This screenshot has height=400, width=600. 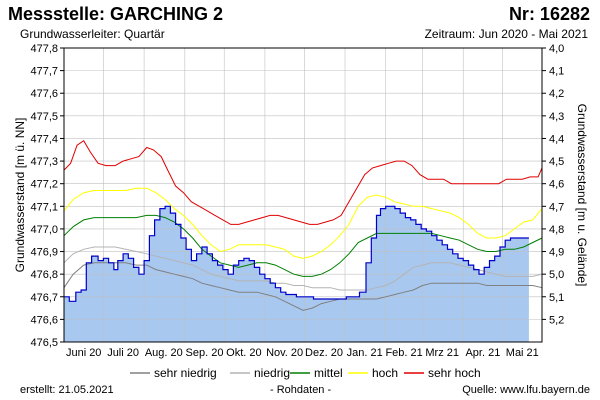 What do you see at coordinates (44, 253) in the screenshot?
I see `y-tick-label: 476,9` at bounding box center [44, 253].